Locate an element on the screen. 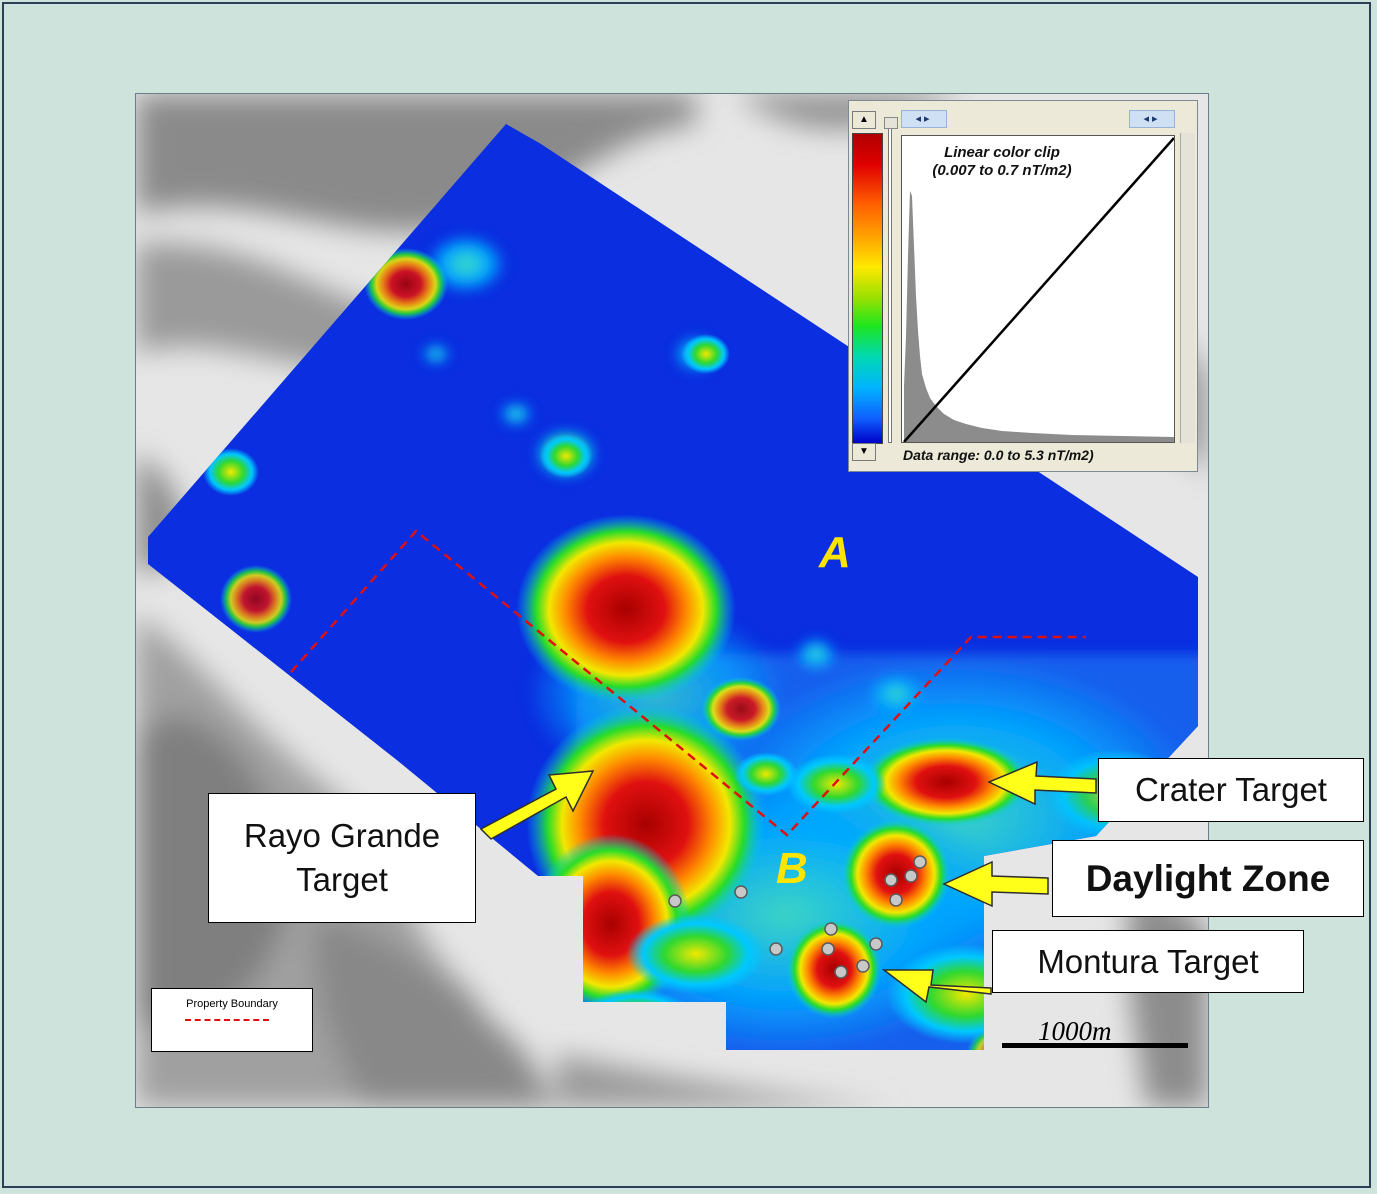  clip-title-line1: Linear color clip is located at coordinates (1002, 152).